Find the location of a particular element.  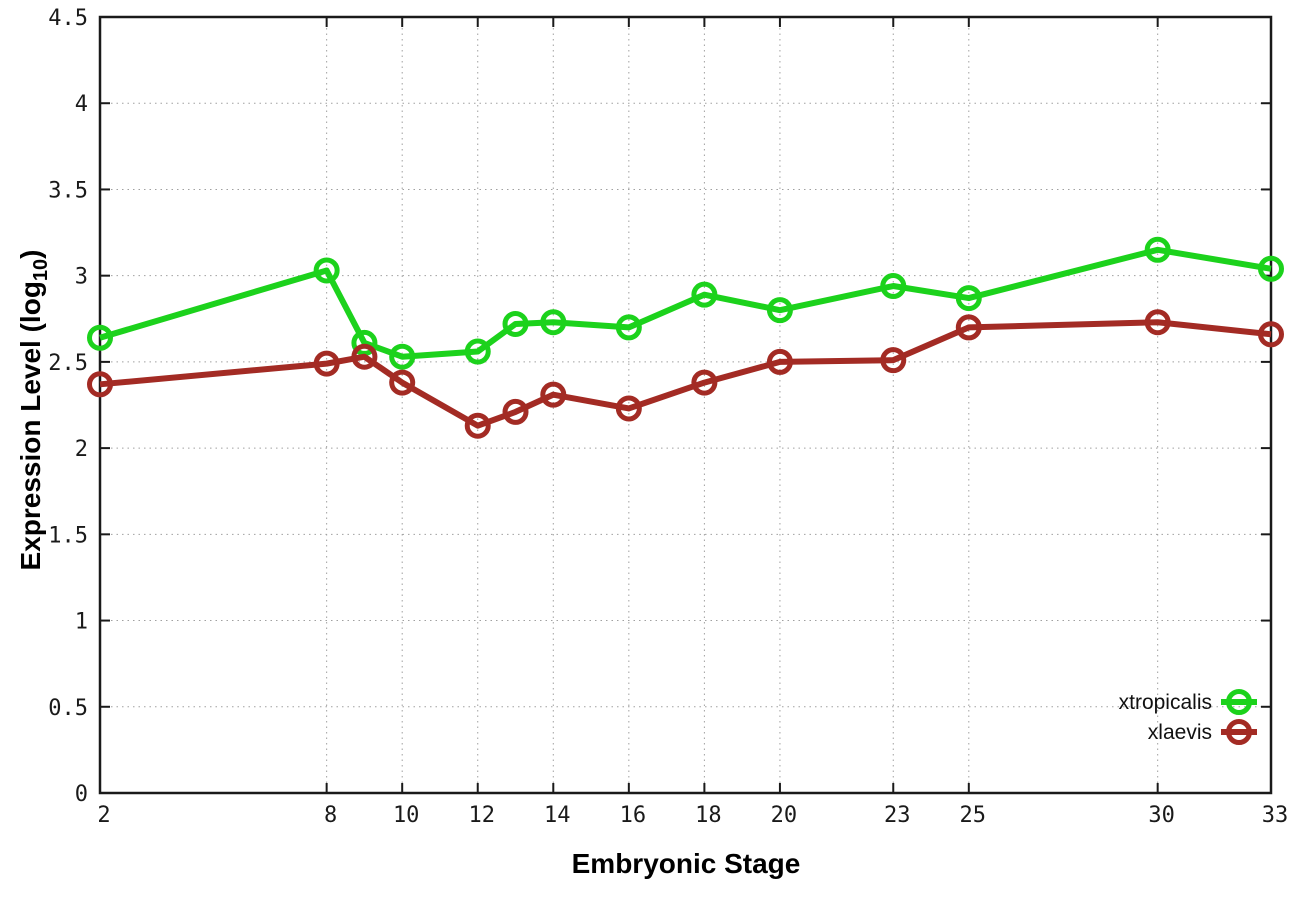

y-tick-label: 3 is located at coordinates (81, 277).